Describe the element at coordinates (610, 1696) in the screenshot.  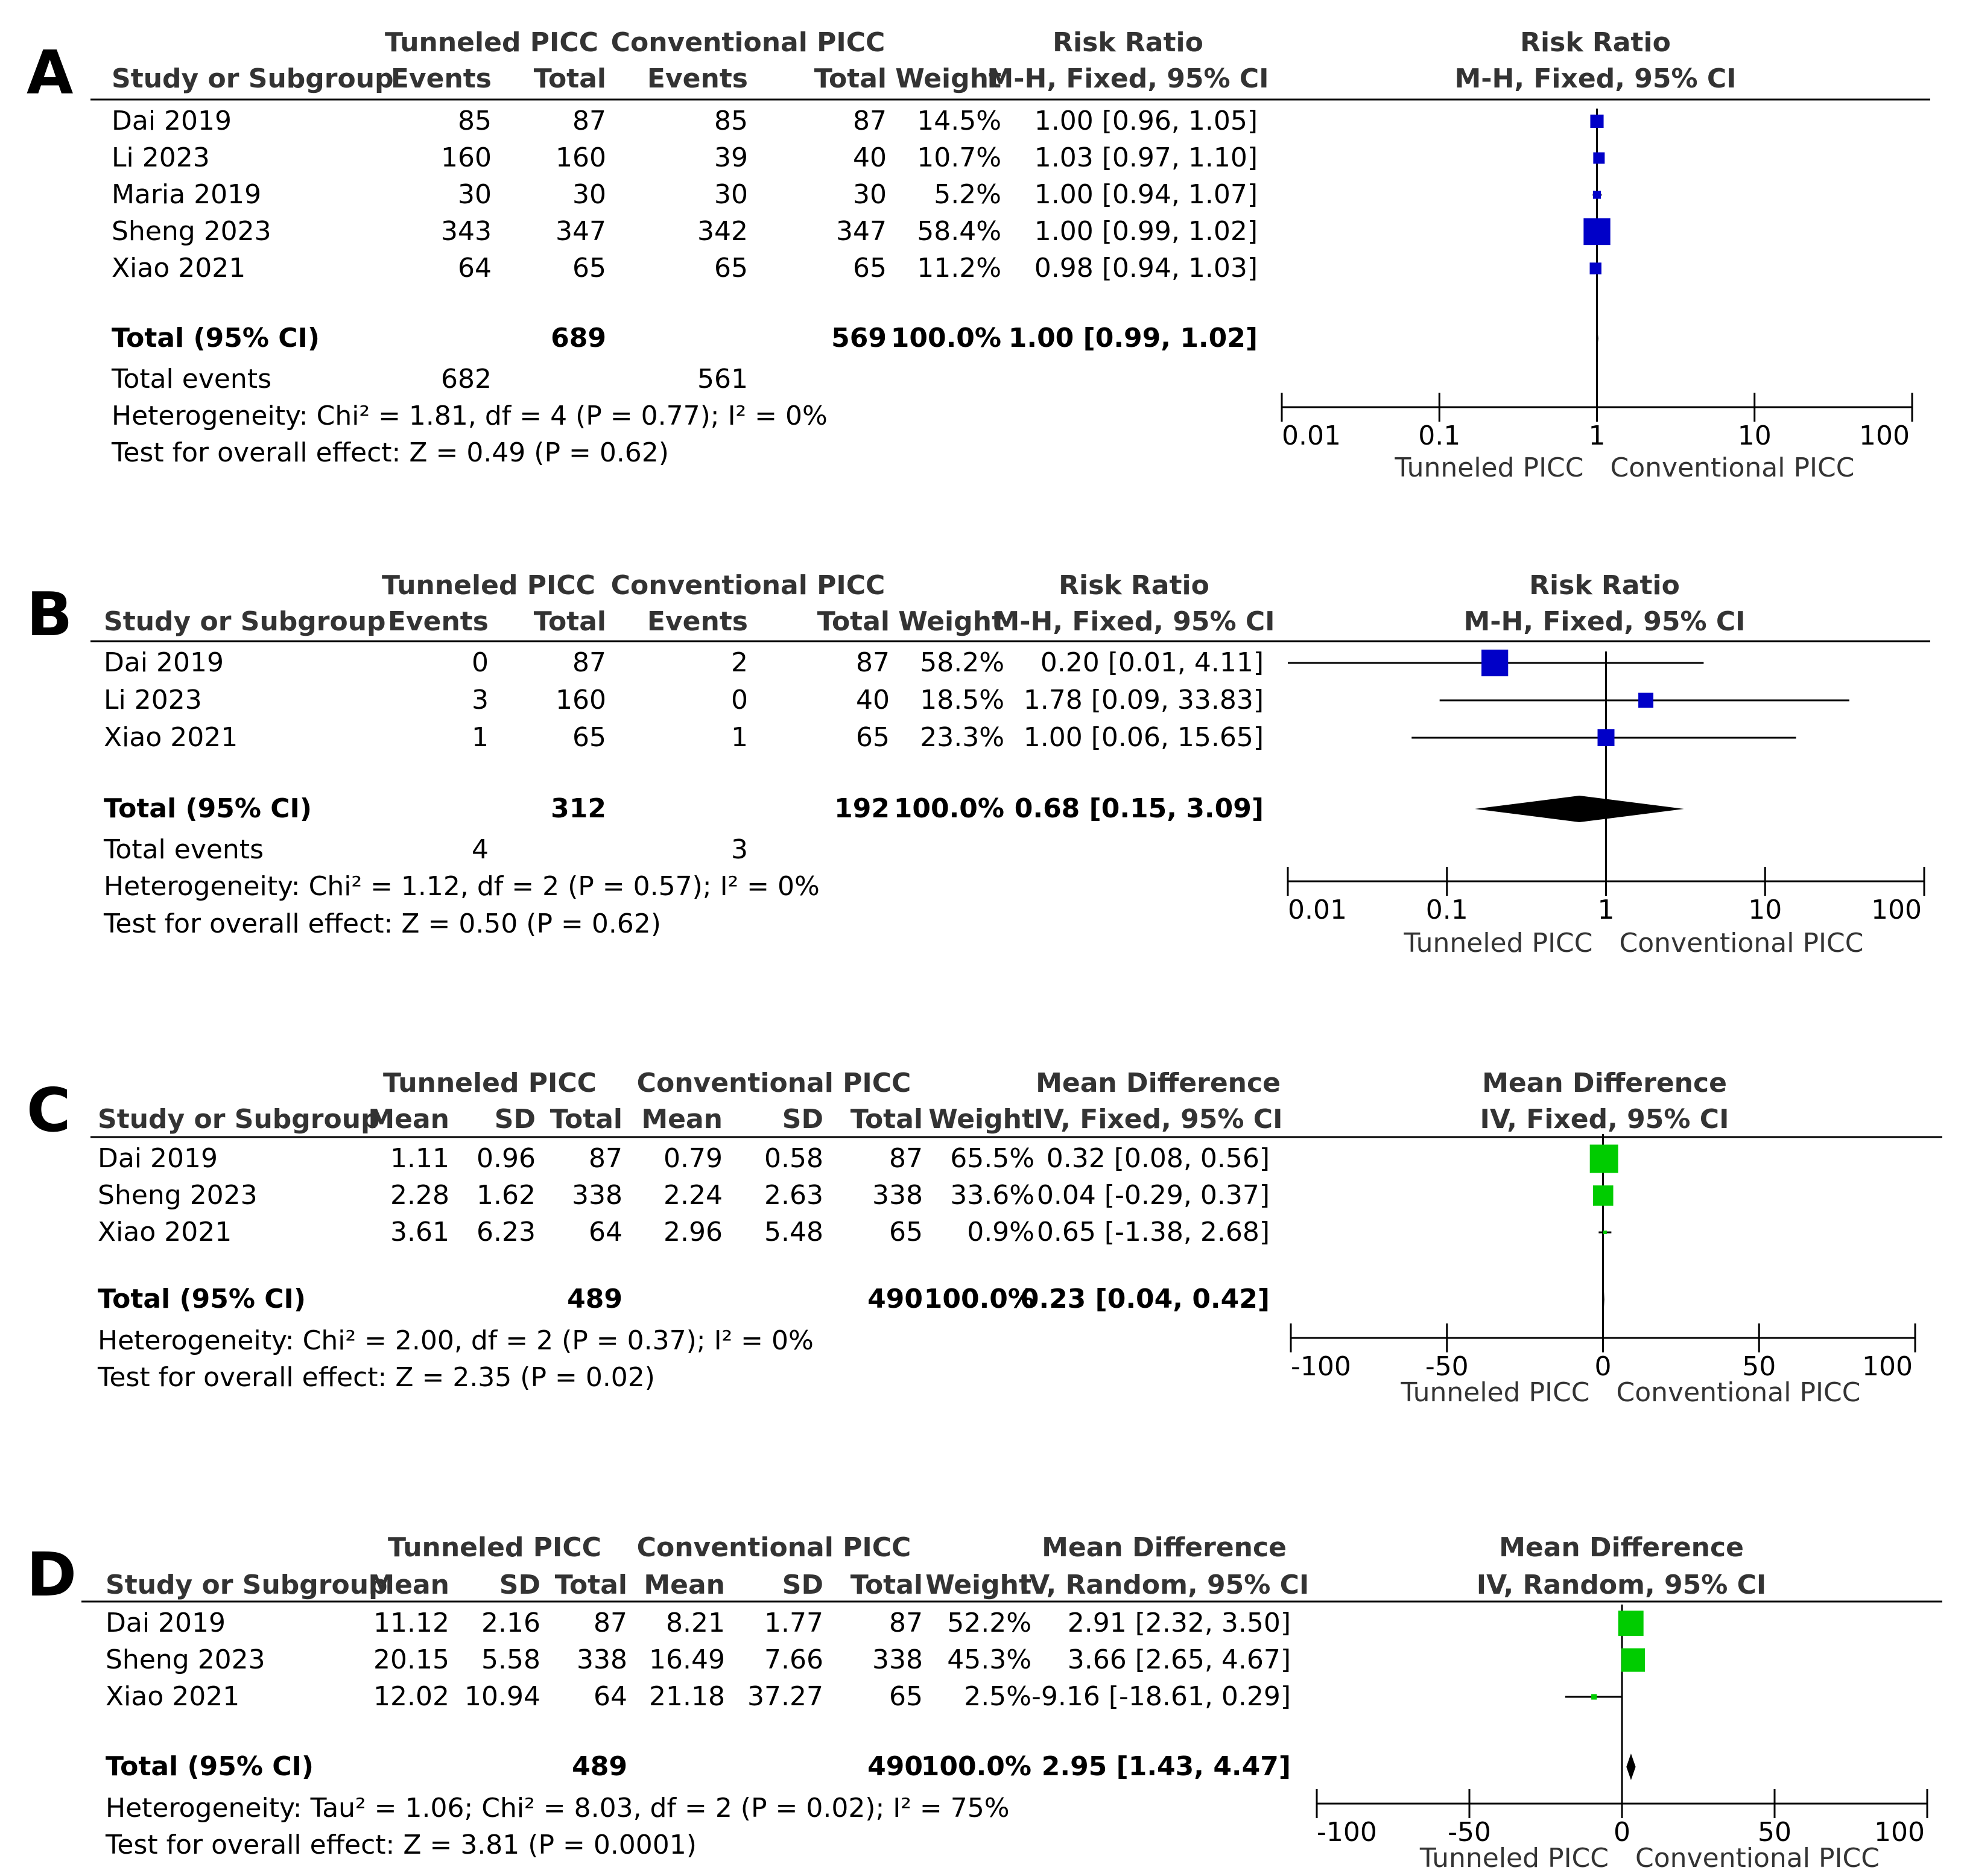
I see `study-value: 64` at that location.